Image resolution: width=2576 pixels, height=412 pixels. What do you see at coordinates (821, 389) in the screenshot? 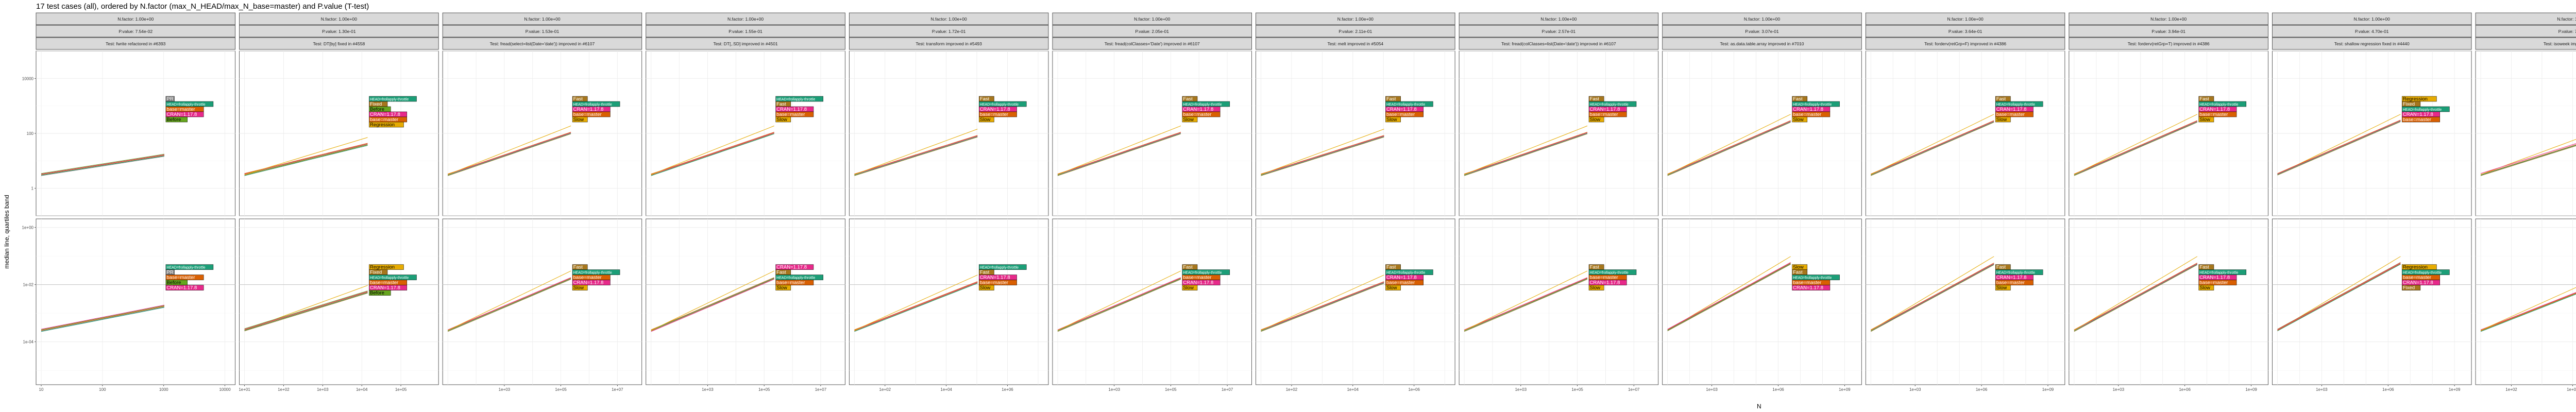
I see `x-tick-label: 1e+07` at bounding box center [821, 389].